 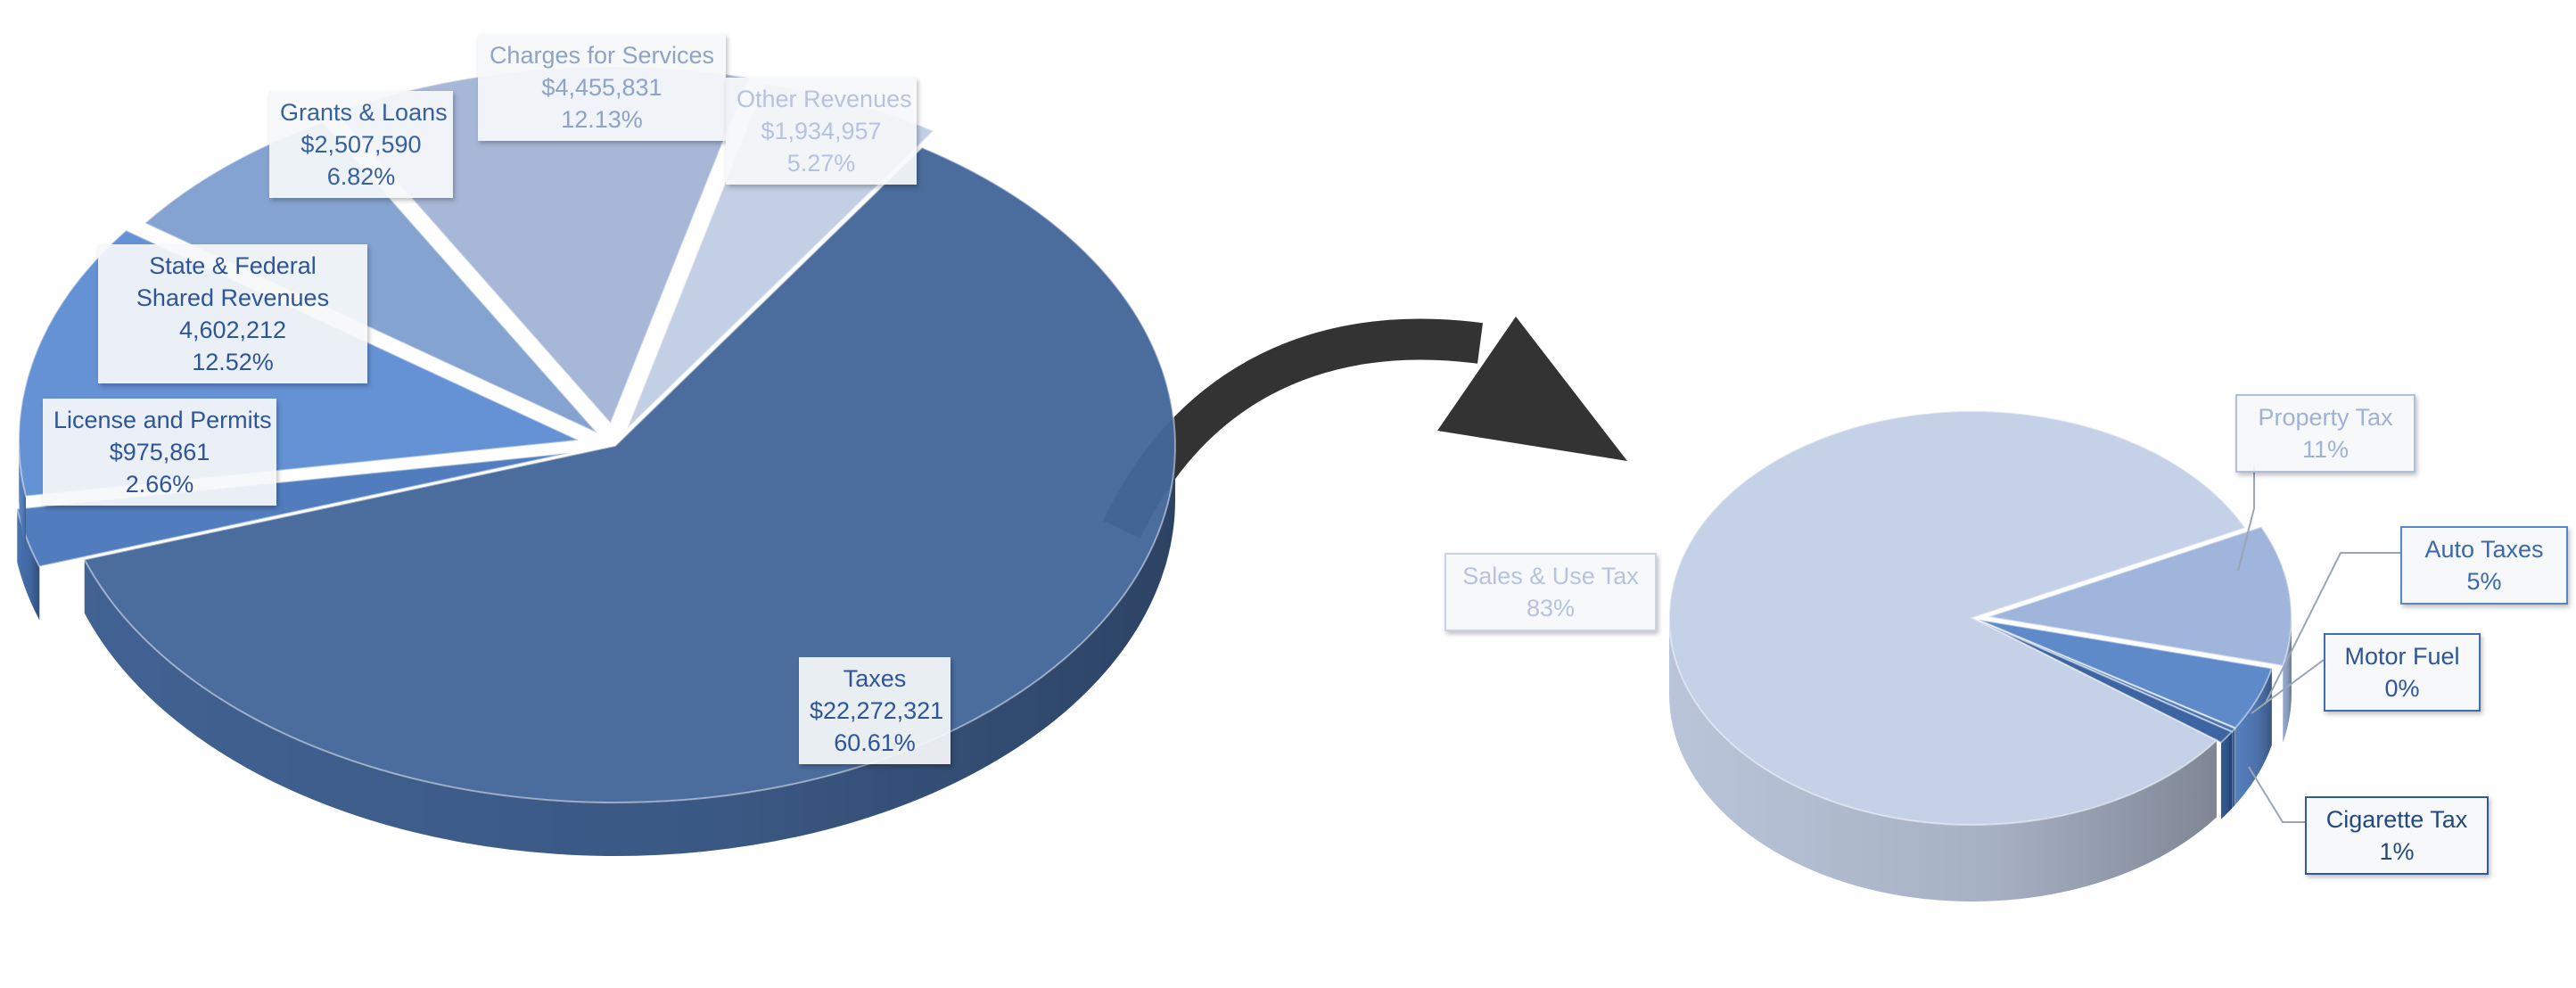 I want to click on label-charges-amount: $4,455,831, so click(x=602, y=87).